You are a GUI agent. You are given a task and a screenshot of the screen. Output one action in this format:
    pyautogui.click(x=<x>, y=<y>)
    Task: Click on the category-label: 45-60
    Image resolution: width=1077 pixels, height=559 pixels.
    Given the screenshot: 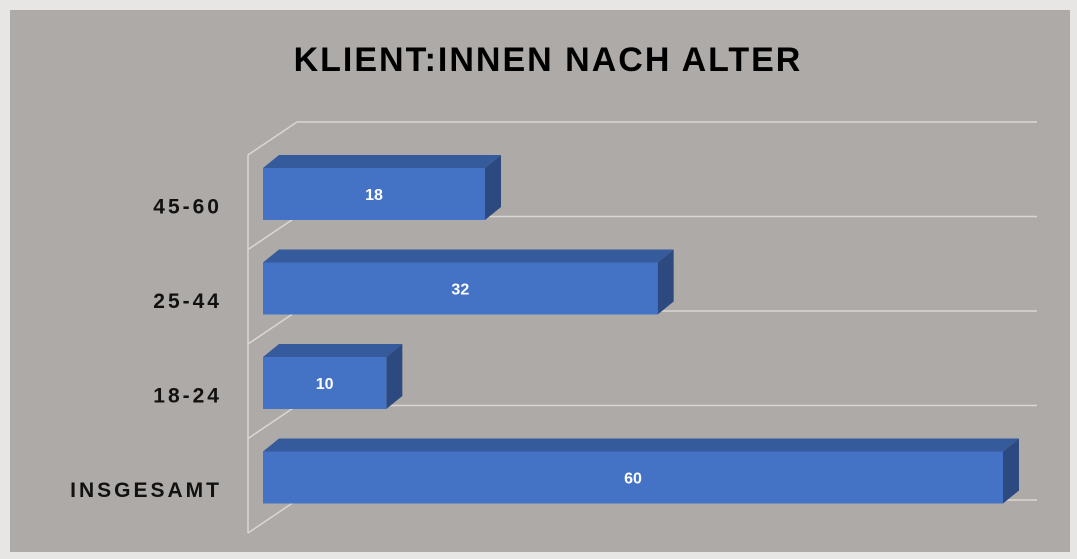 What is the action you would take?
    pyautogui.click(x=187, y=207)
    